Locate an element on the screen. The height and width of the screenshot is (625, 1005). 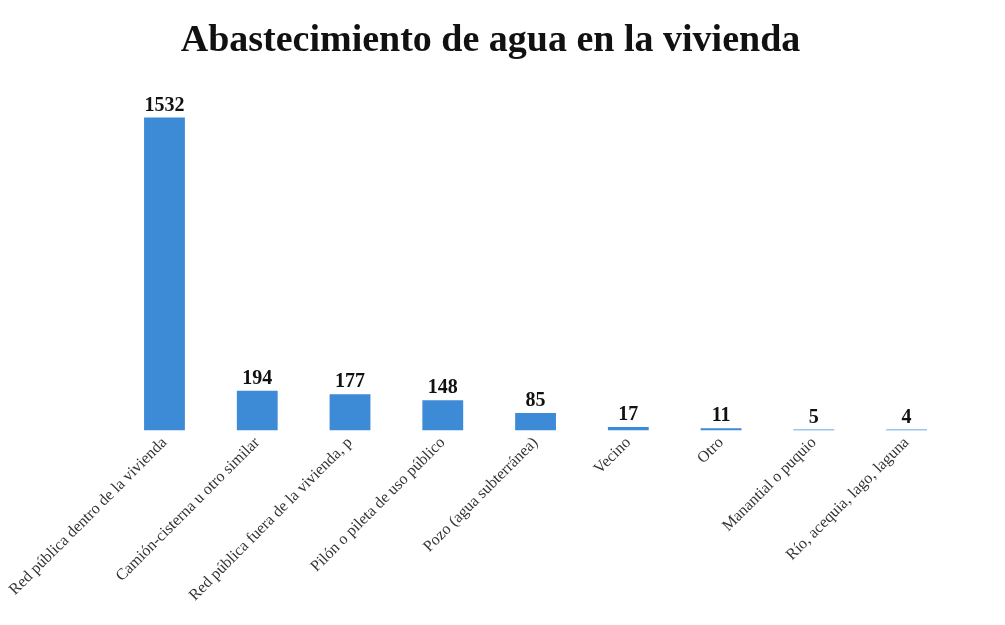
x-tick-label: Otro is located at coordinates (710, 450).